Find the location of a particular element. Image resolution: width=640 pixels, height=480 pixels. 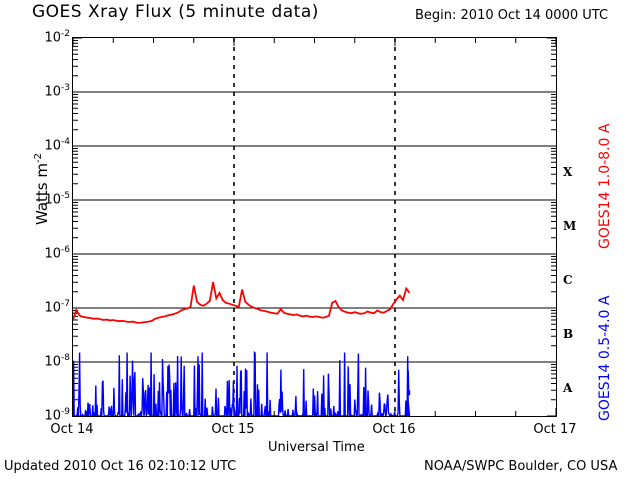

y-tick-label: 10⁻⁶ is located at coordinates (57, 253).